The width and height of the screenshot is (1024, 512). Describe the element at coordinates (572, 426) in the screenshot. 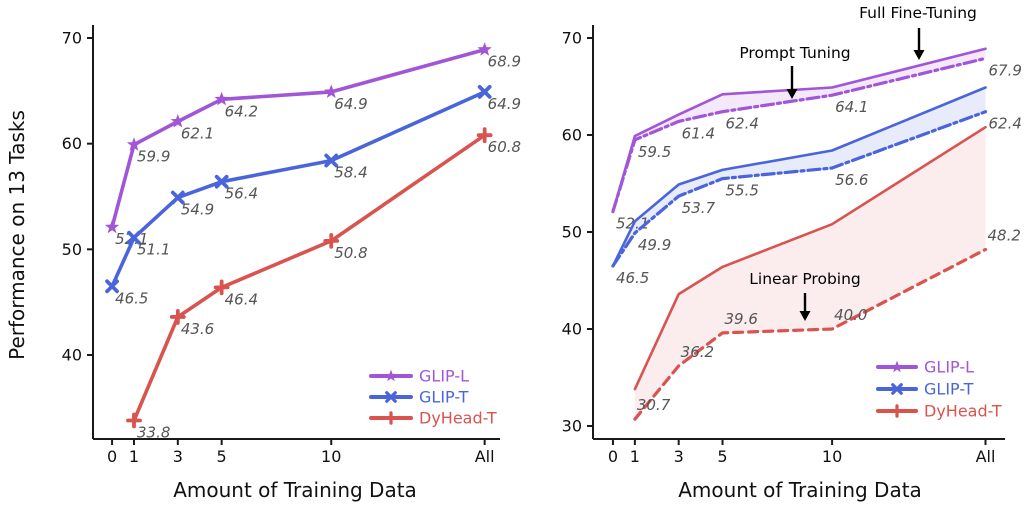

I see `y-tick-label: 30` at that location.